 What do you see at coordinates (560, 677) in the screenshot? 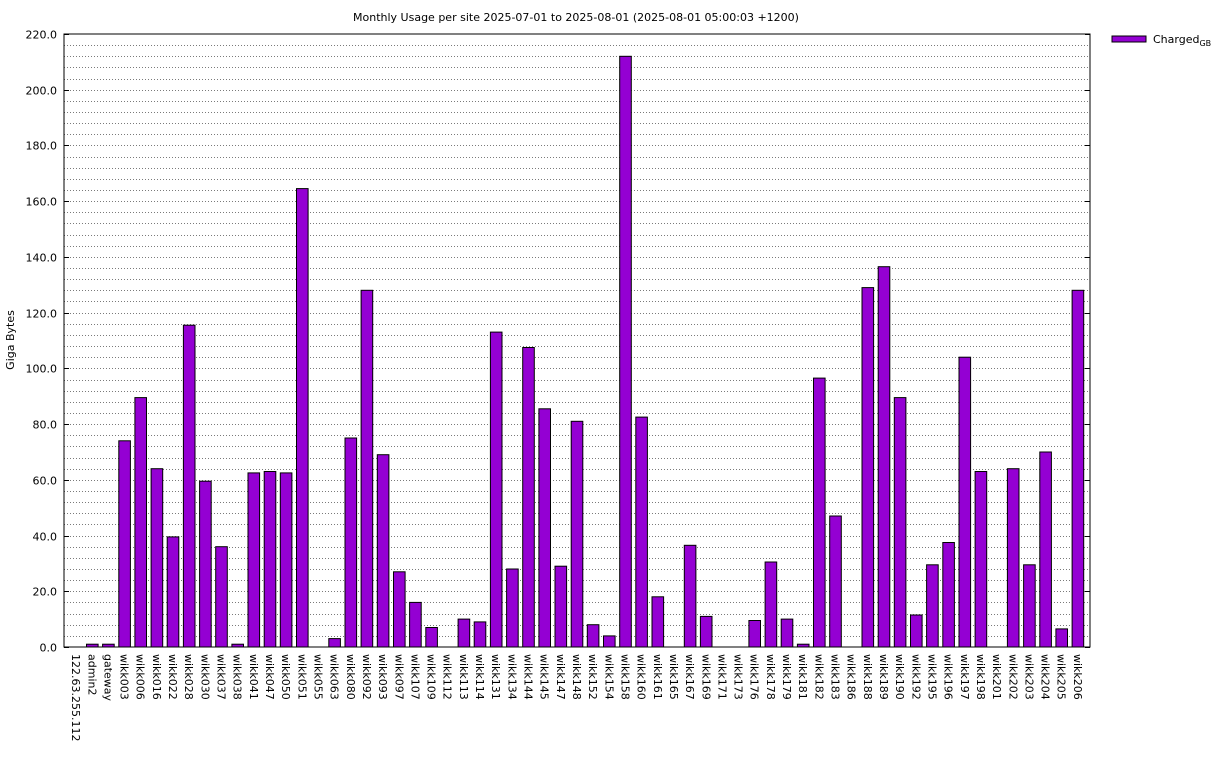
I see `x-tick-label: wikk147` at bounding box center [560, 677].